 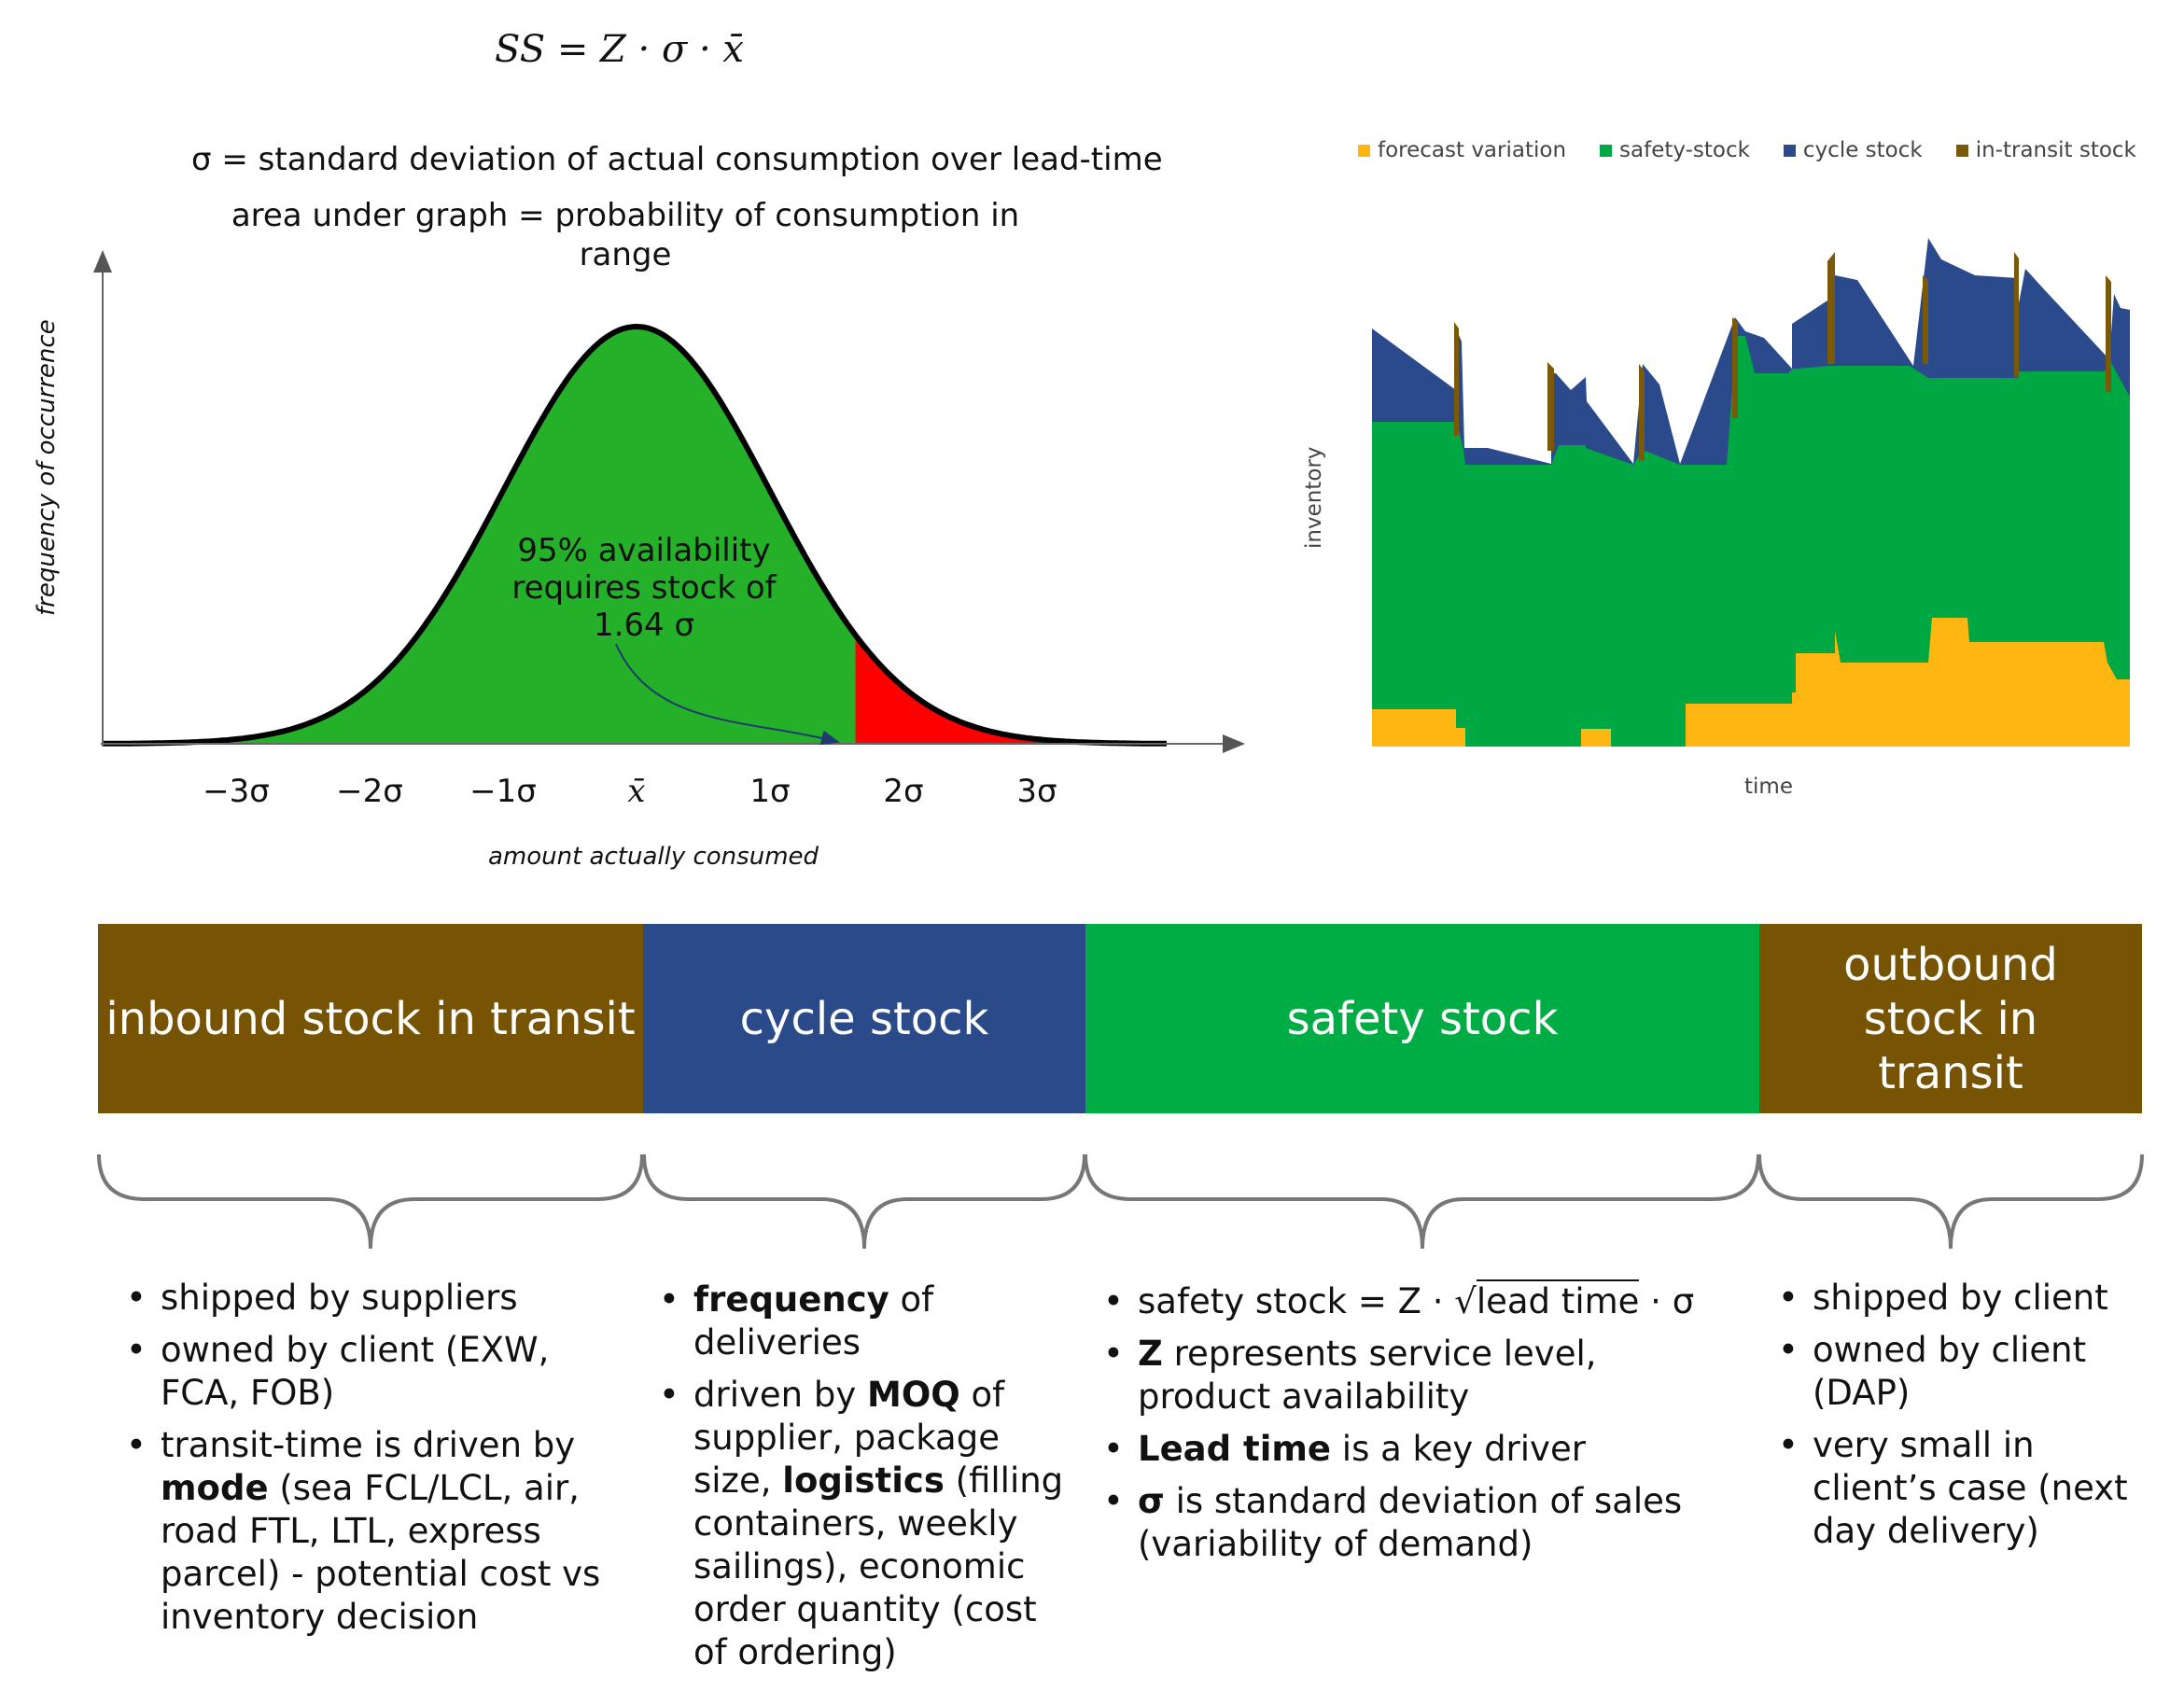 What do you see at coordinates (1151, 1501) in the screenshot?
I see `bullet-bold: σ` at bounding box center [1151, 1501].